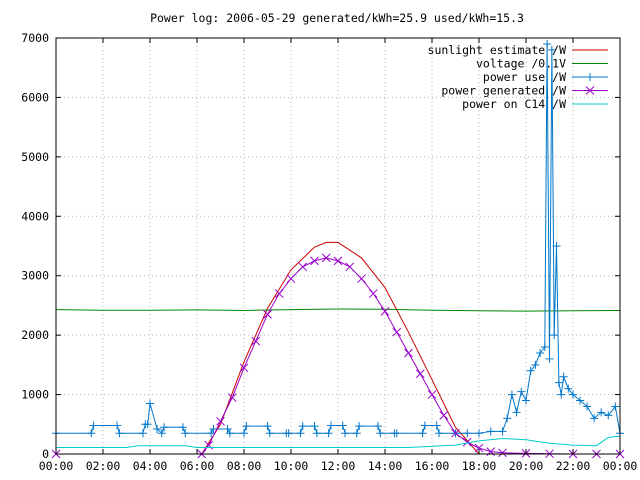 The image size is (640, 480). I want to click on x-tick-label: 12:00, so click(338, 466).